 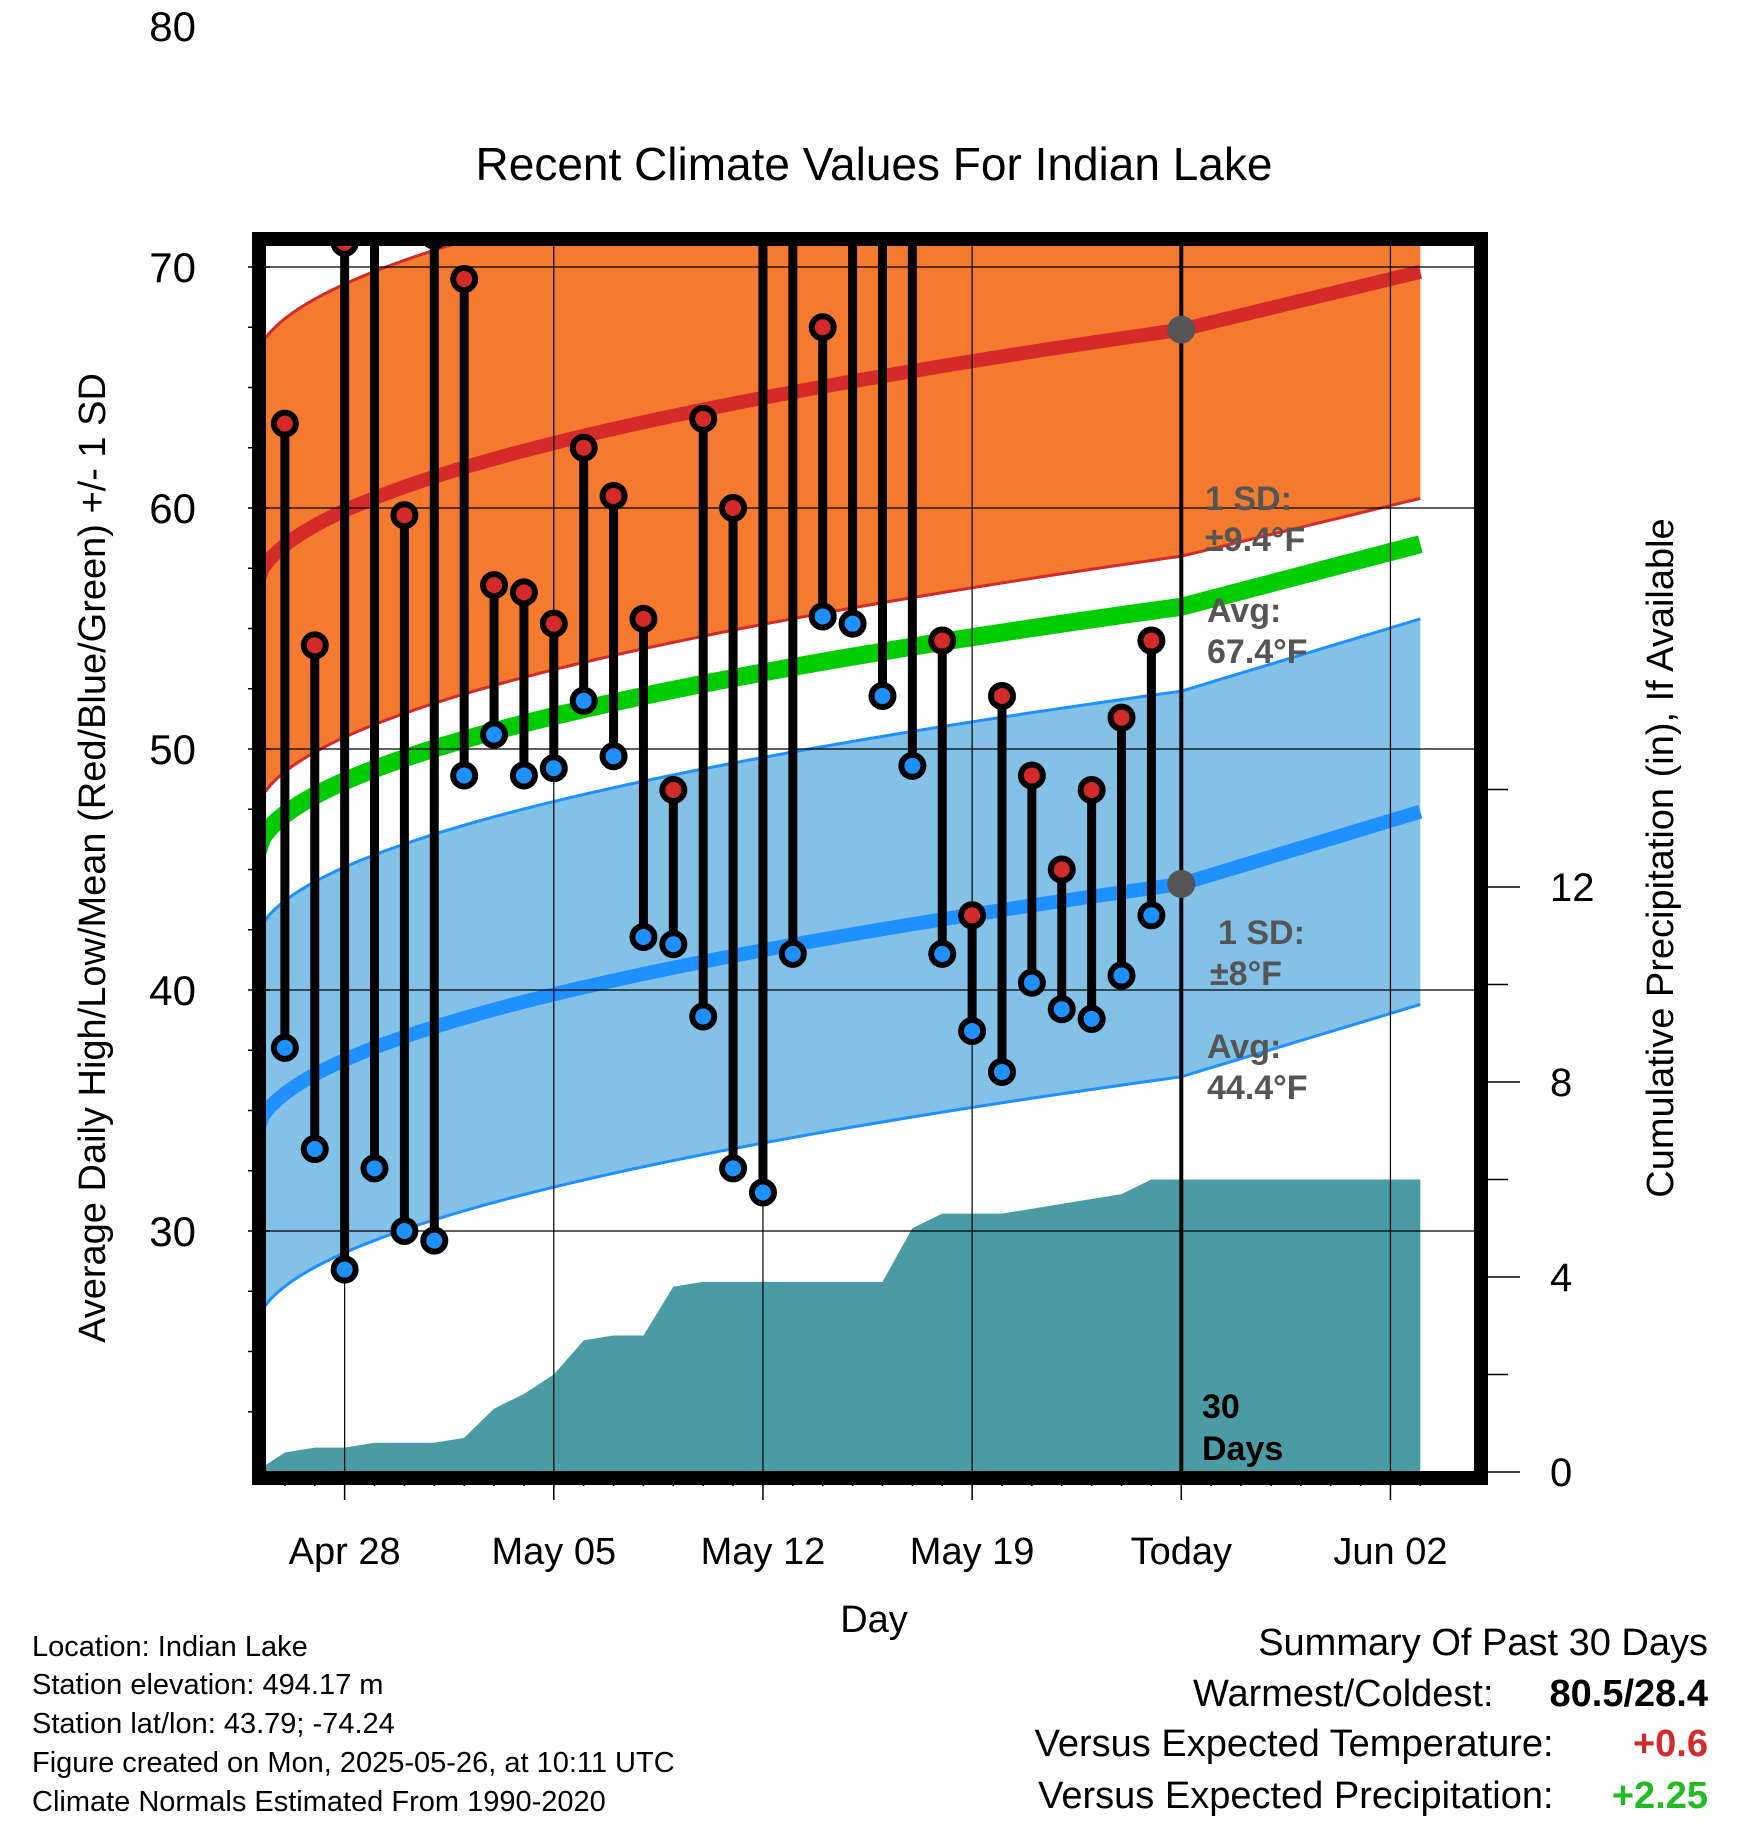 I want to click on high-sd-label: 1 SD:, so click(x=1248, y=499).